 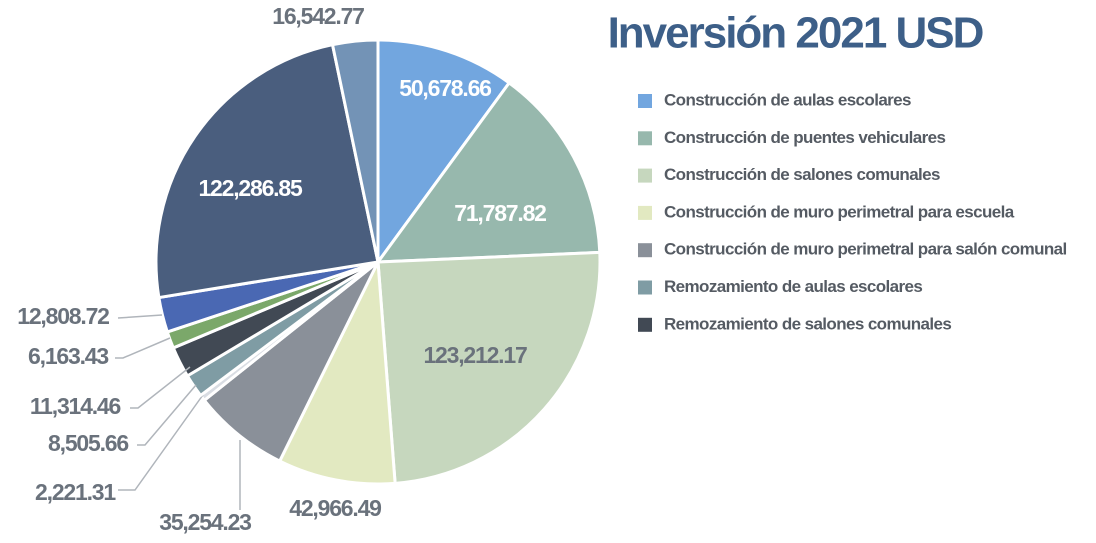 What do you see at coordinates (787, 99) in the screenshot?
I see `legend-label: Construcción de aulas escolares` at bounding box center [787, 99].